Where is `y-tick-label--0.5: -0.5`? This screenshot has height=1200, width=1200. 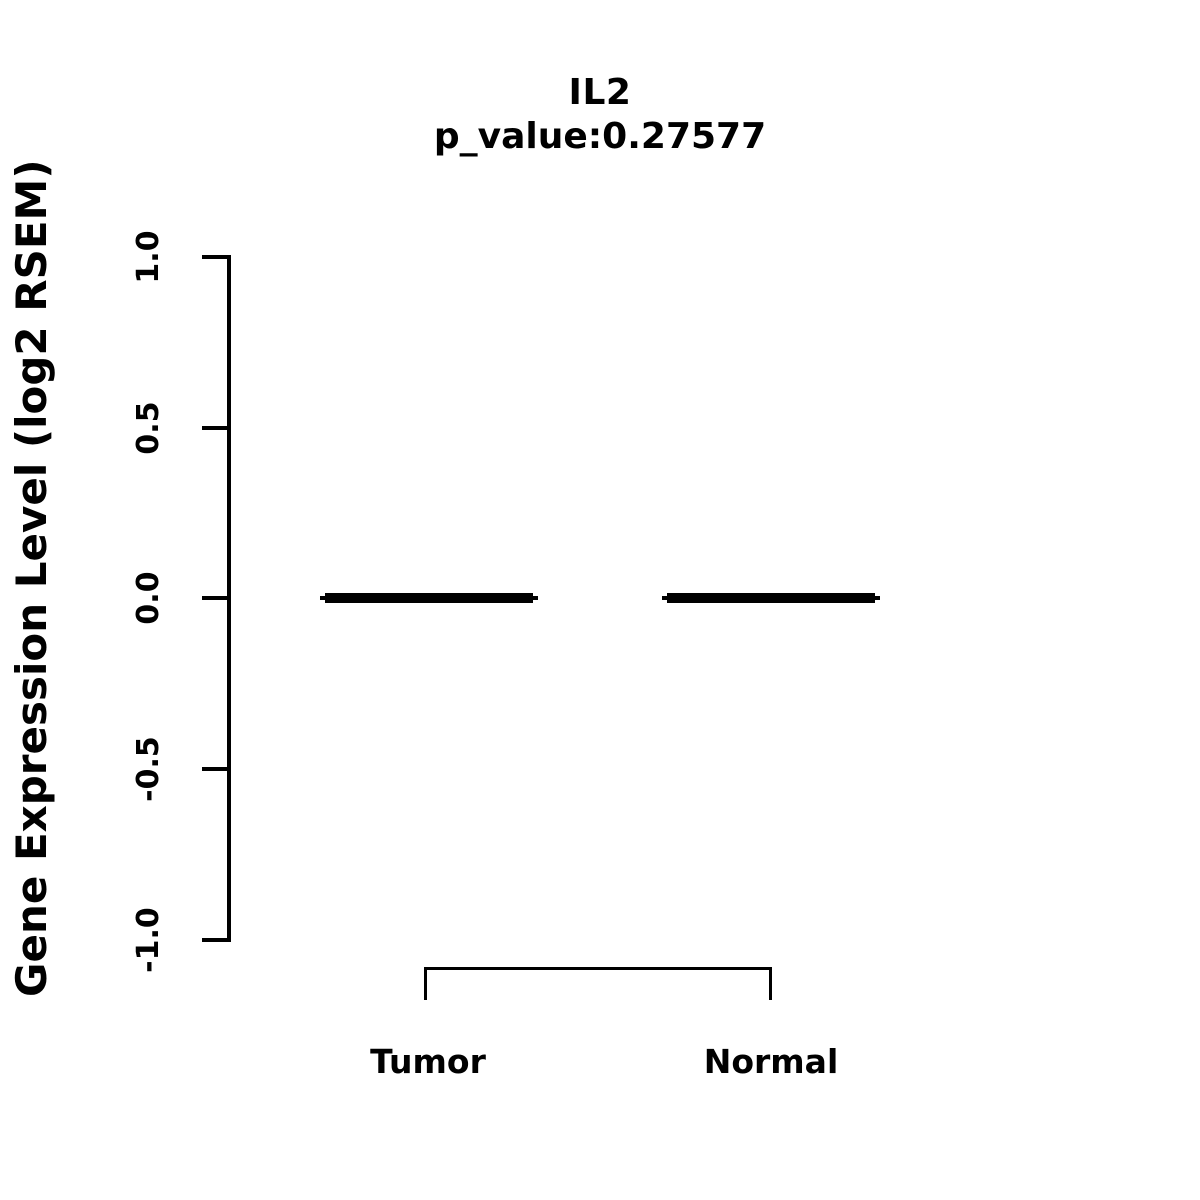
y-tick-label--0.5: -0.5 is located at coordinates (148, 769).